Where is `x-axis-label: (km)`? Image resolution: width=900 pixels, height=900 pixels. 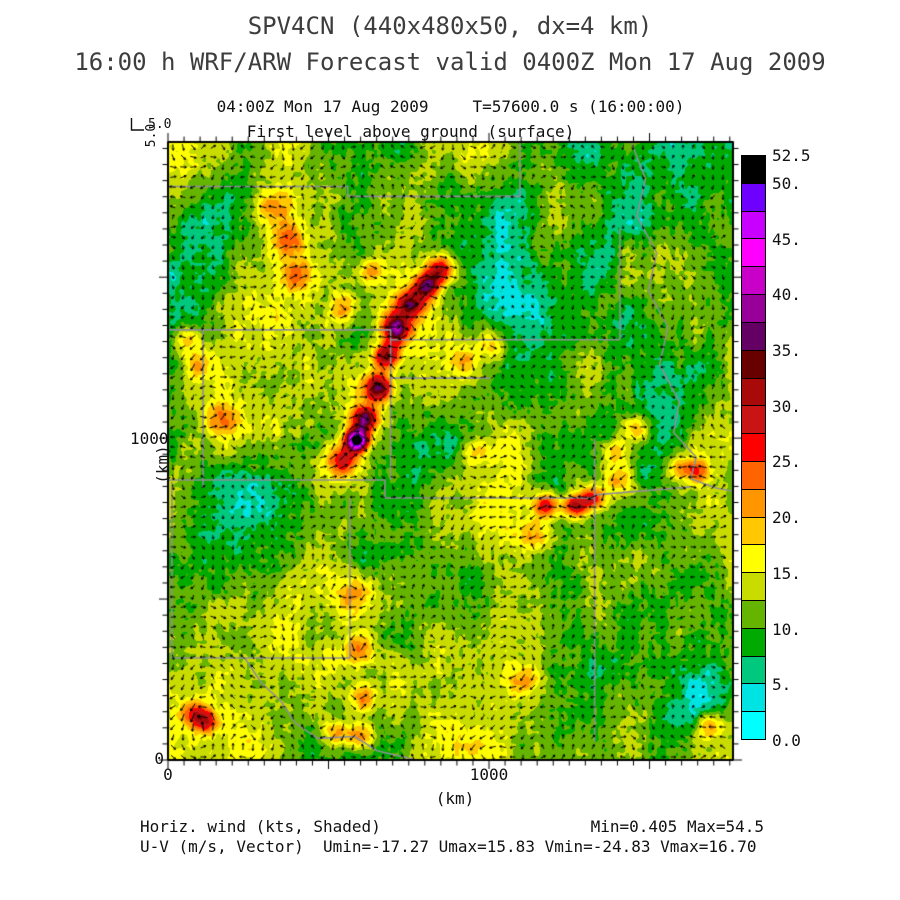 x-axis-label: (km) is located at coordinates (455, 798).